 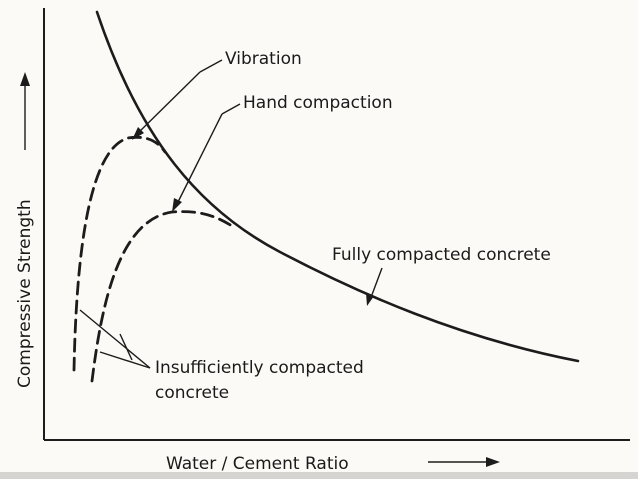 What do you see at coordinates (441, 255) in the screenshot?
I see `fully-compacted-label: Fully compacted concrete` at bounding box center [441, 255].